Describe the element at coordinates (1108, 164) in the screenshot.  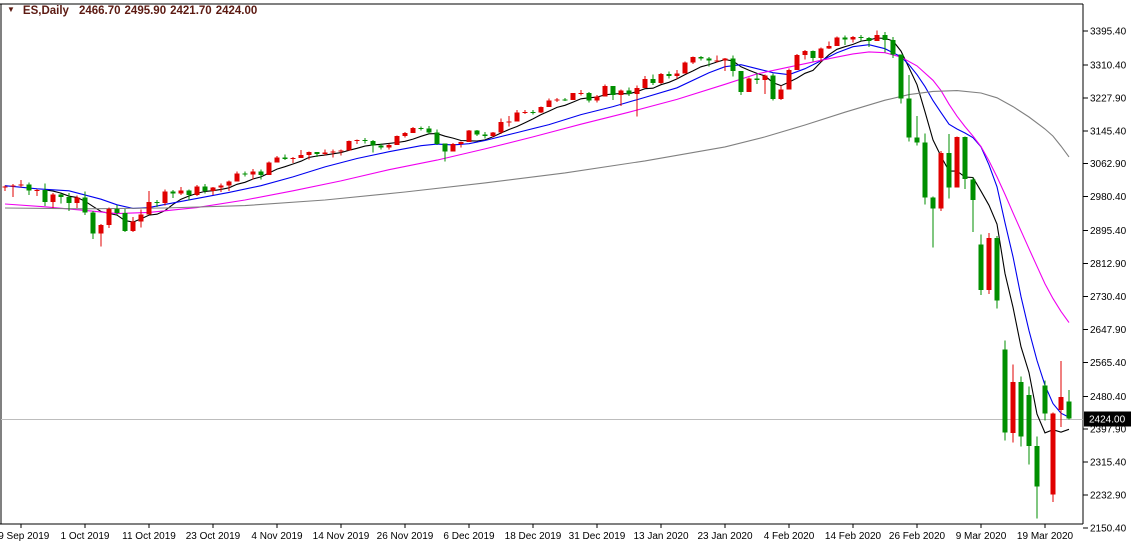
I see `price-axis-label: 3062.90` at that location.